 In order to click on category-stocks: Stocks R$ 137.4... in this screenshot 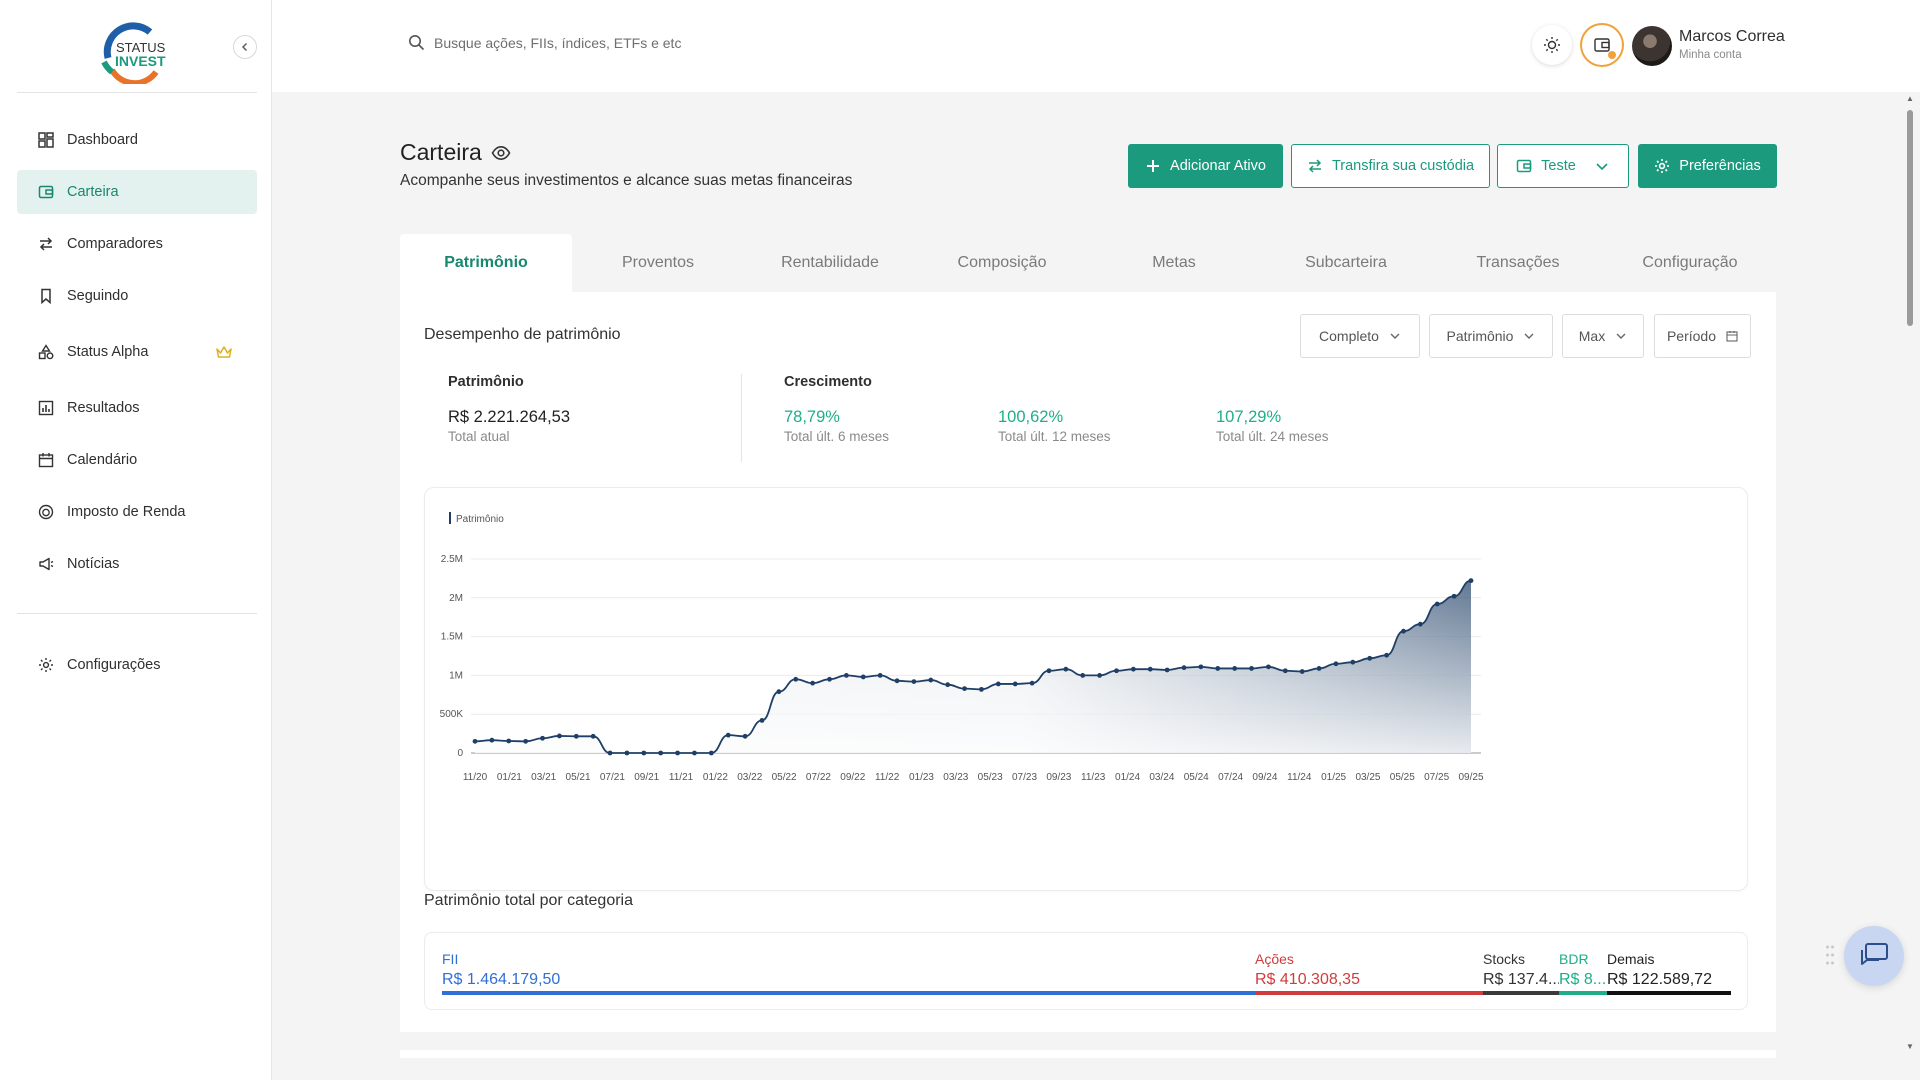, I will do `click(1521, 972)`.